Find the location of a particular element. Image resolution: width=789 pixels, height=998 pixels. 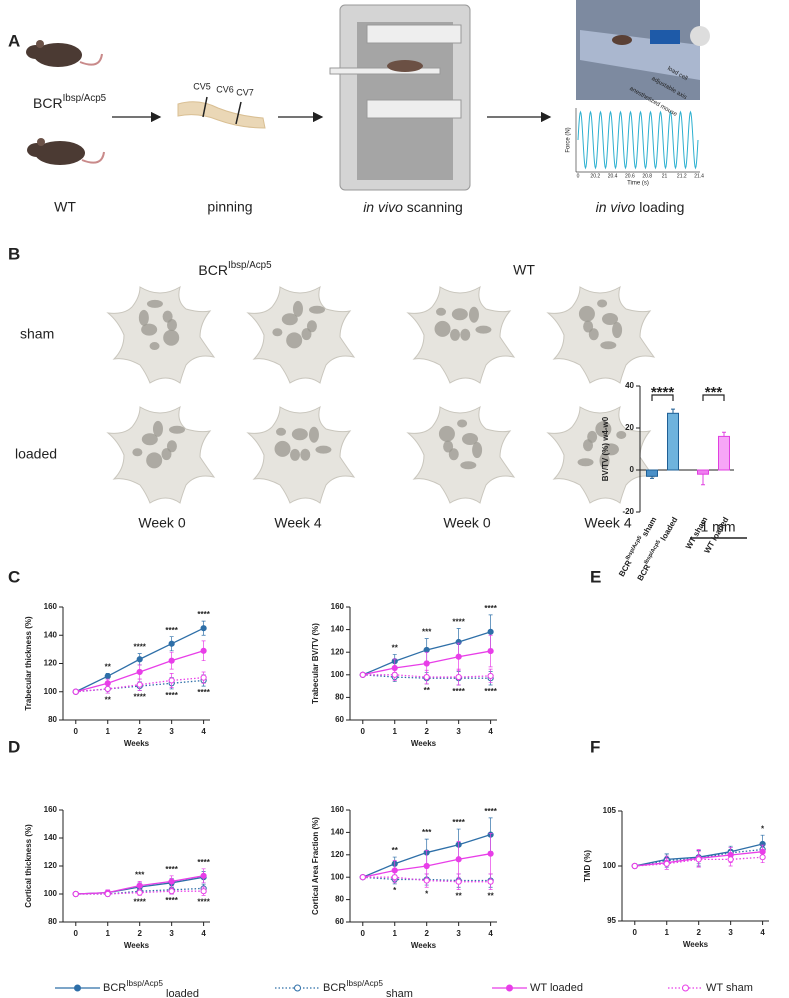

text-part: loaded is located at coordinates (181, 993).